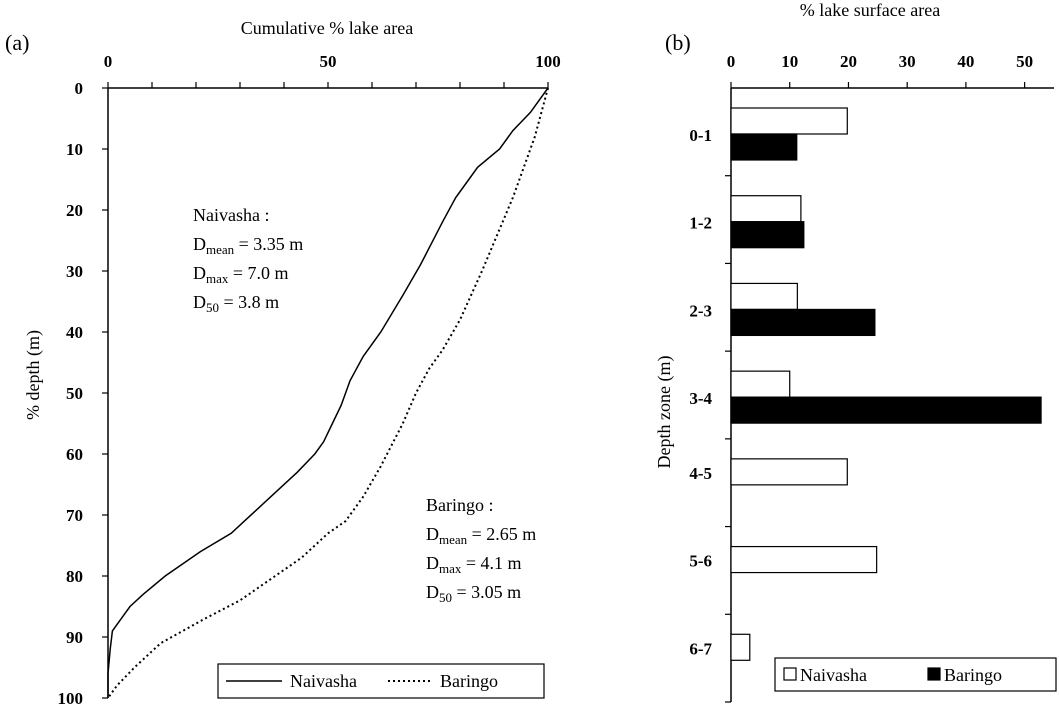  I want to click on panel-a-y-tick-label: 20, so click(74, 210).